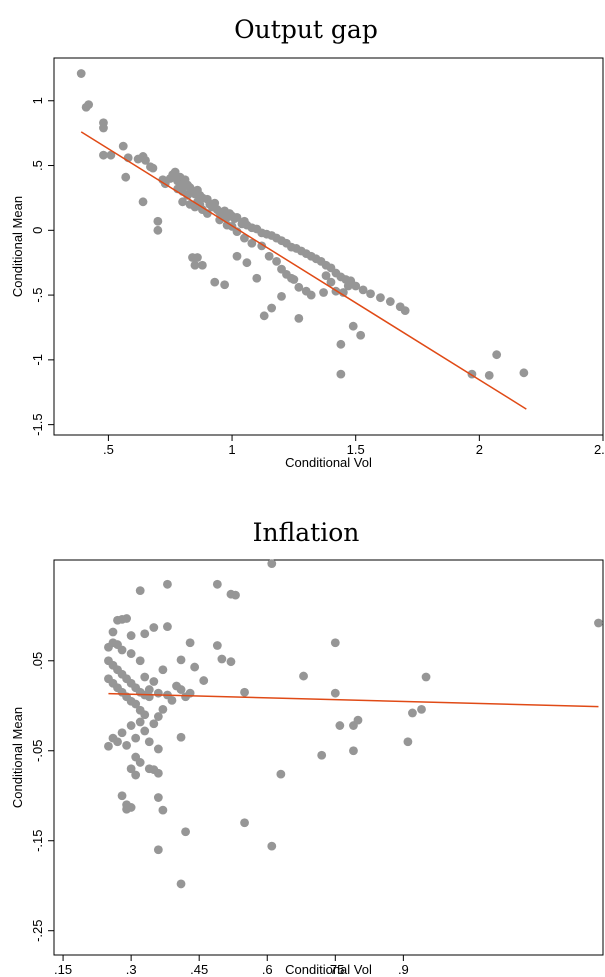 This screenshot has height=977, width=605. What do you see at coordinates (37, 360) in the screenshot?
I see `output-gap-y-tick-label: -1` at bounding box center [37, 360].